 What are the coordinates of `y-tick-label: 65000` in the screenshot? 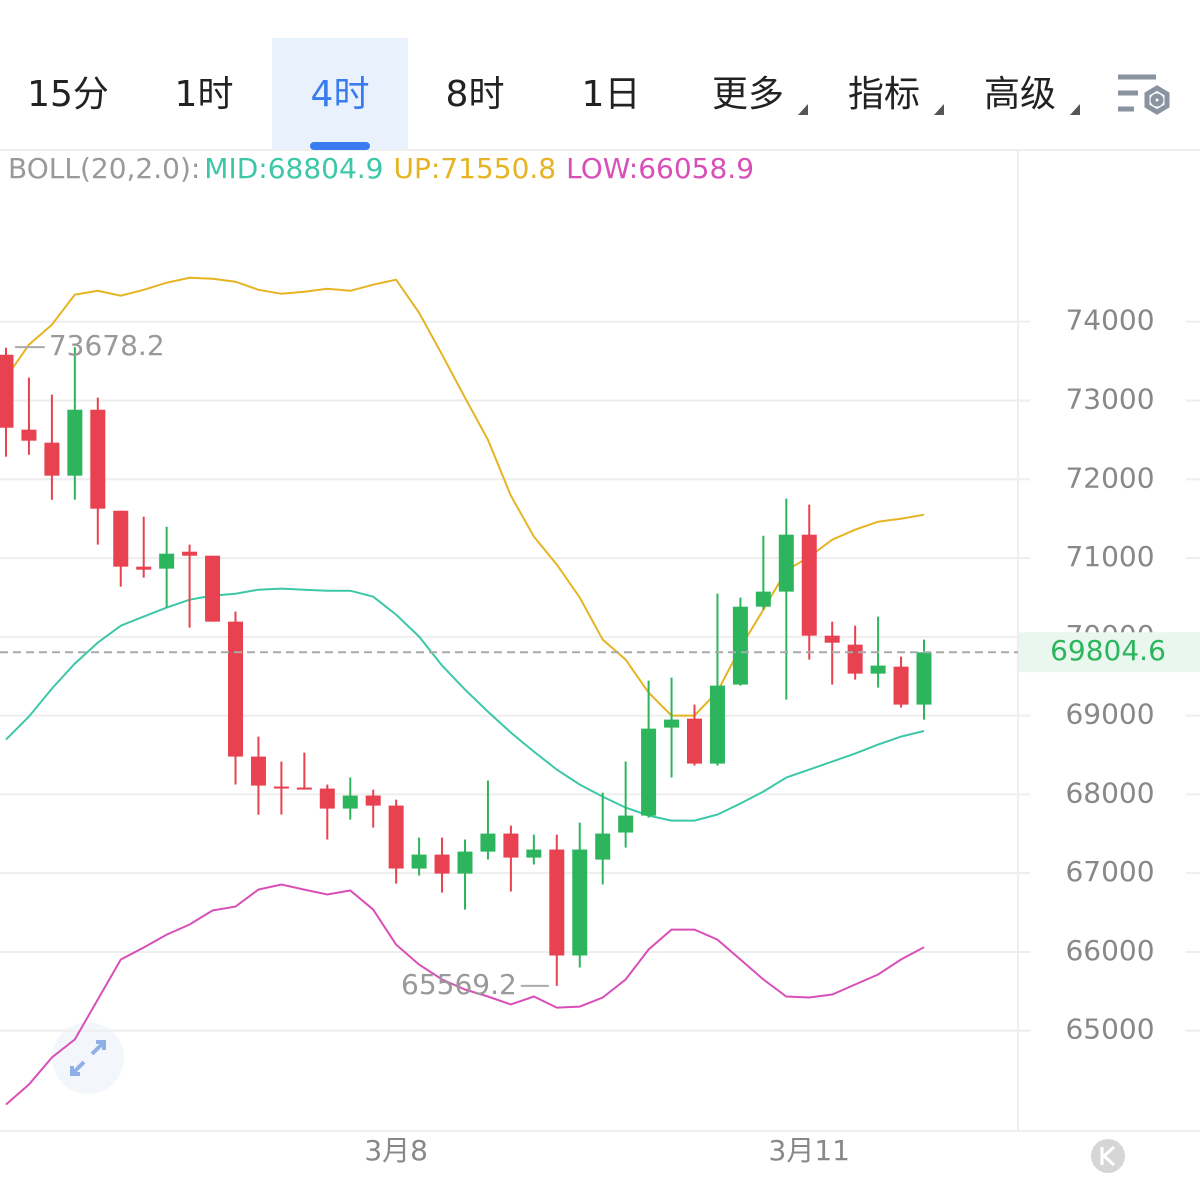 It's located at (1109, 1029).